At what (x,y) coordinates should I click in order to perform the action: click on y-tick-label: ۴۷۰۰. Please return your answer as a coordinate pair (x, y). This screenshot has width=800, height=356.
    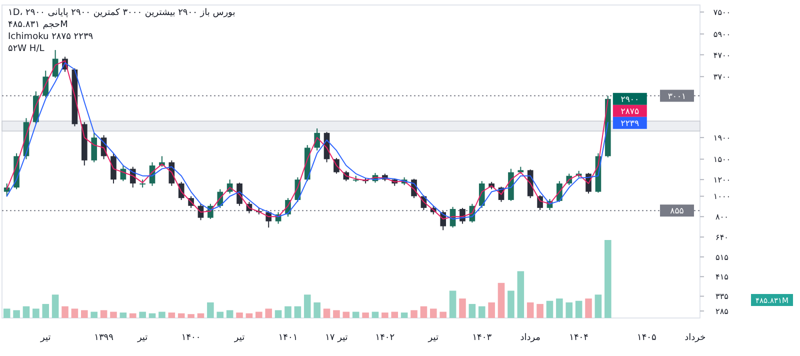
    Looking at the image, I should click on (722, 55).